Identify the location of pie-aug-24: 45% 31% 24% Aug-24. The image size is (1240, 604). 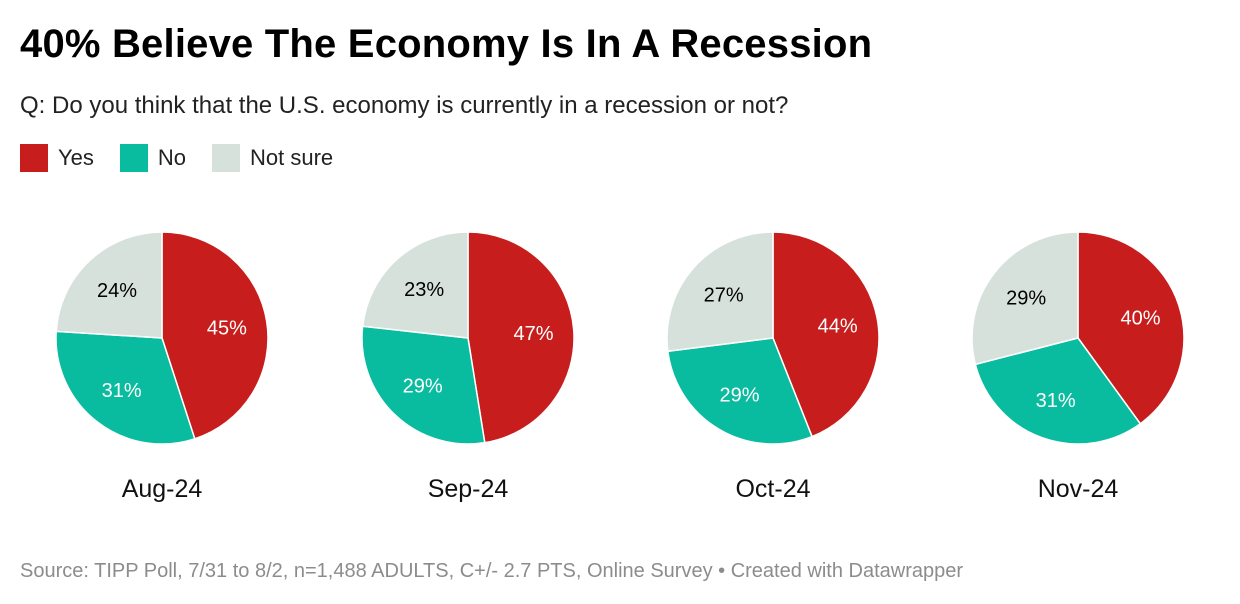
(162, 367).